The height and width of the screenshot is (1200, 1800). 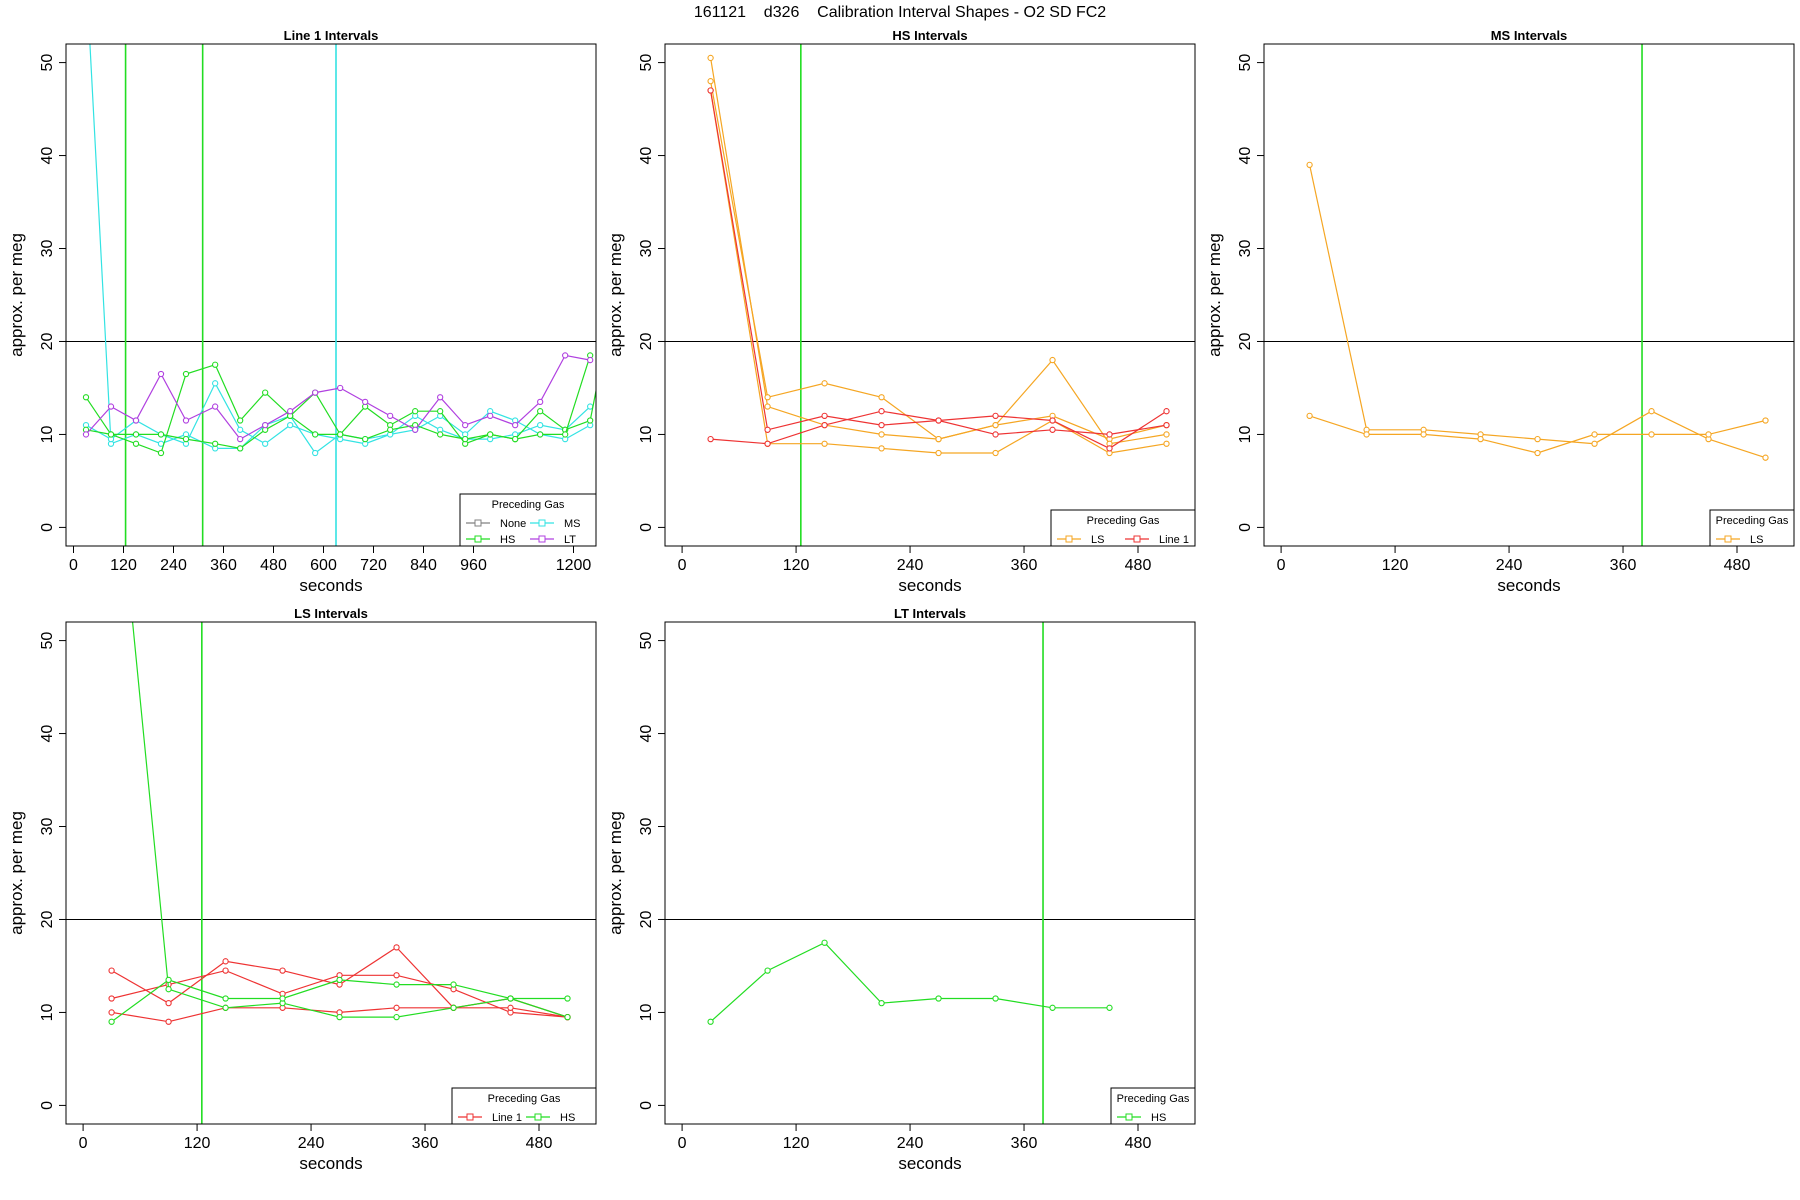 What do you see at coordinates (1174, 540) in the screenshot?
I see `legend-entry: Line 1` at bounding box center [1174, 540].